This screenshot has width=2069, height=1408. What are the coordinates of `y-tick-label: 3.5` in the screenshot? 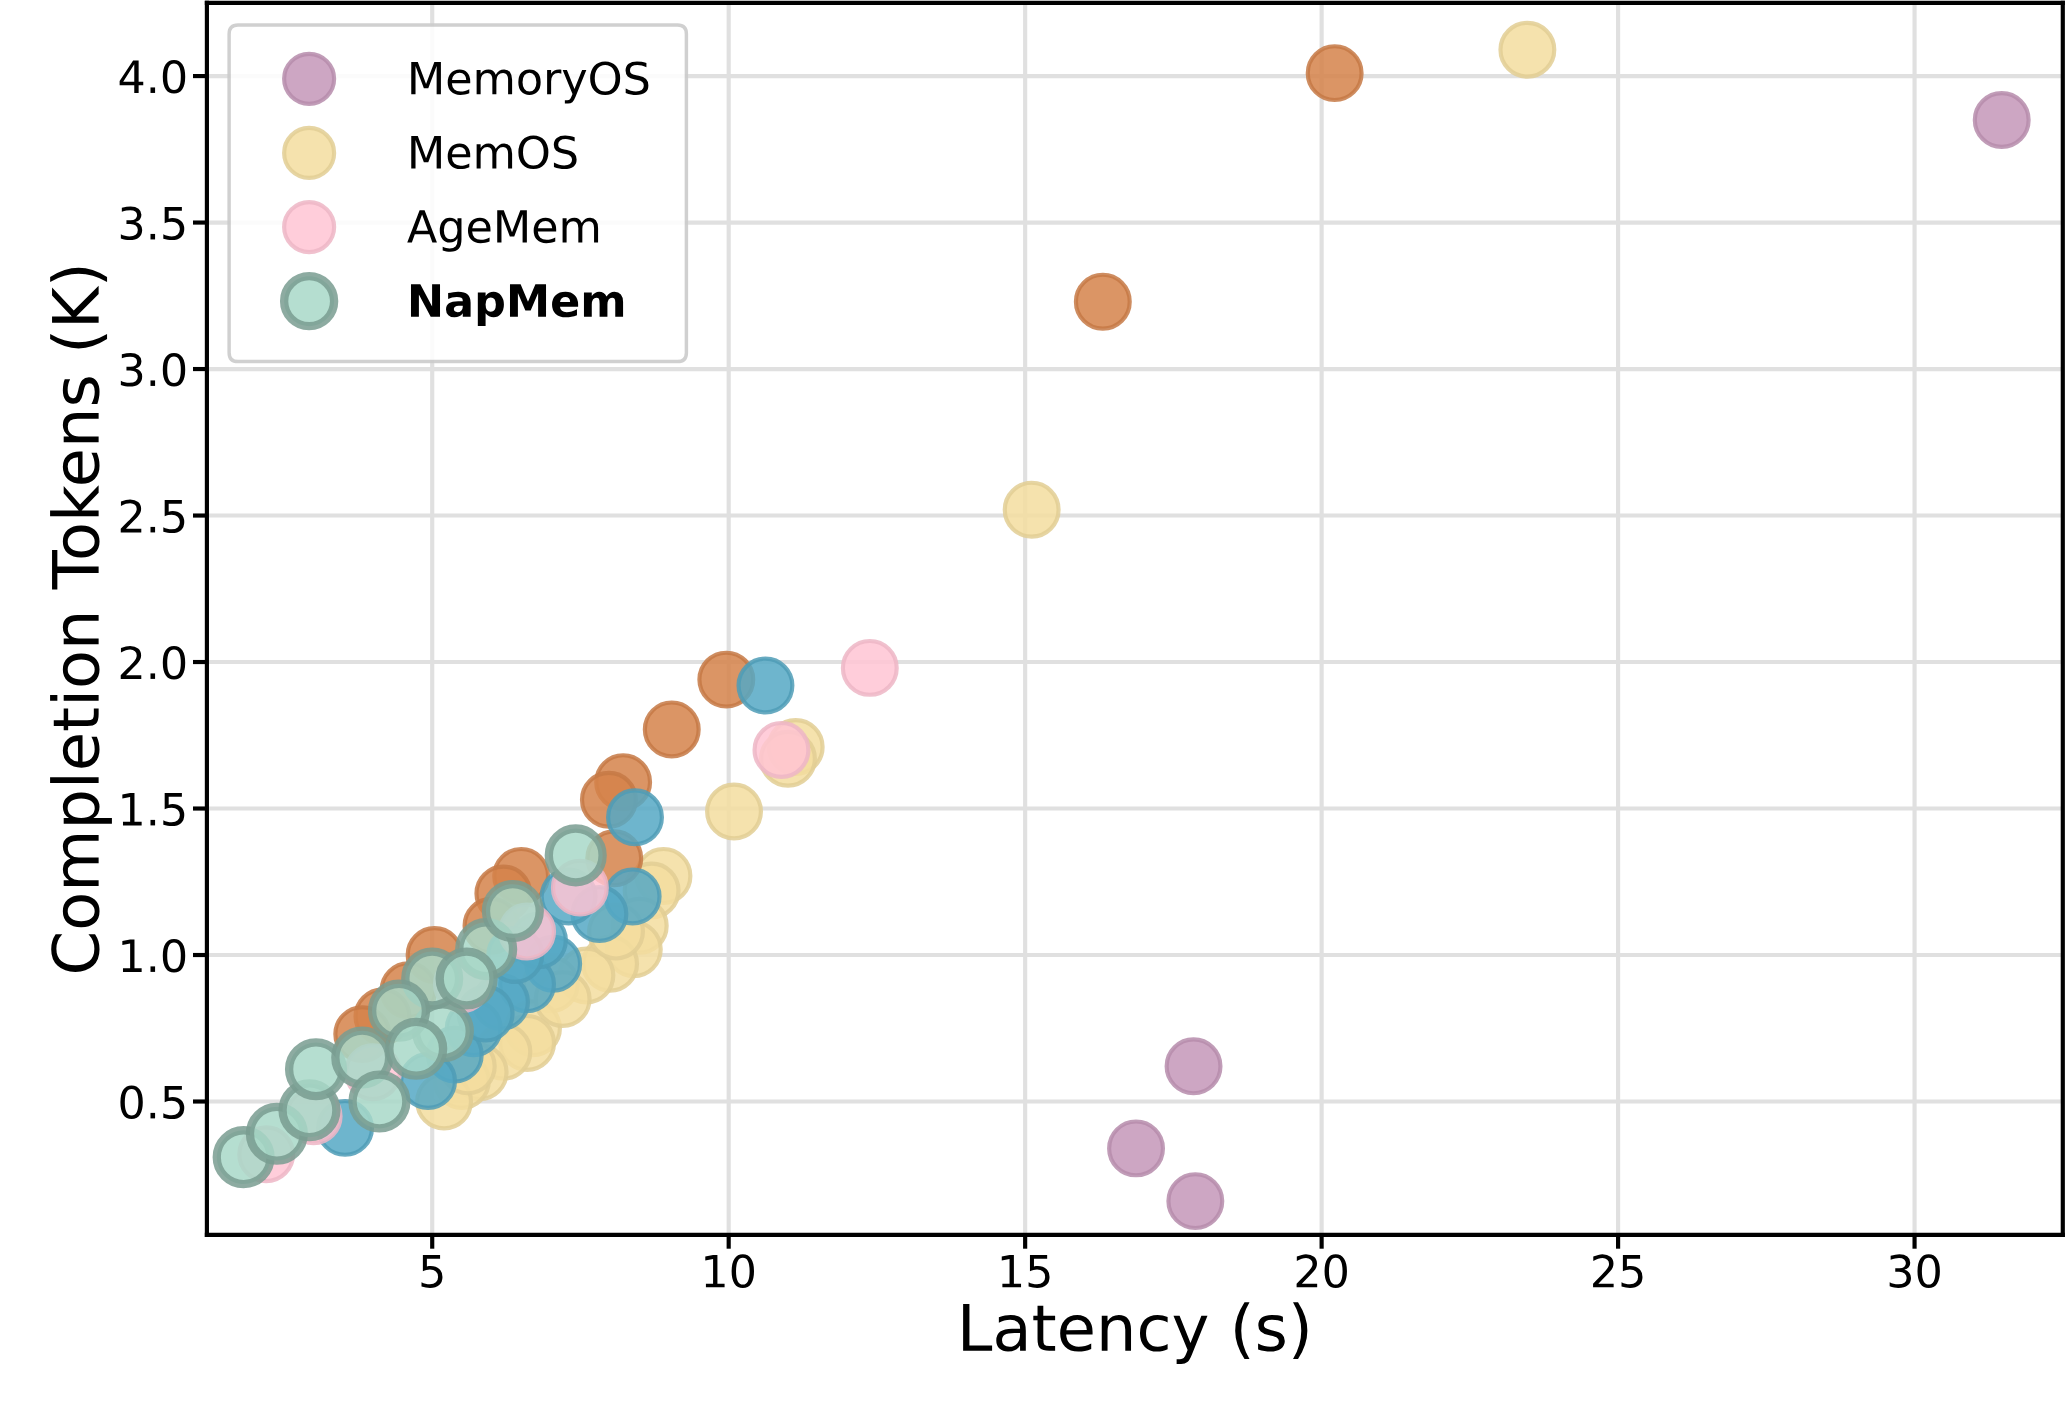 It's located at (152, 223).